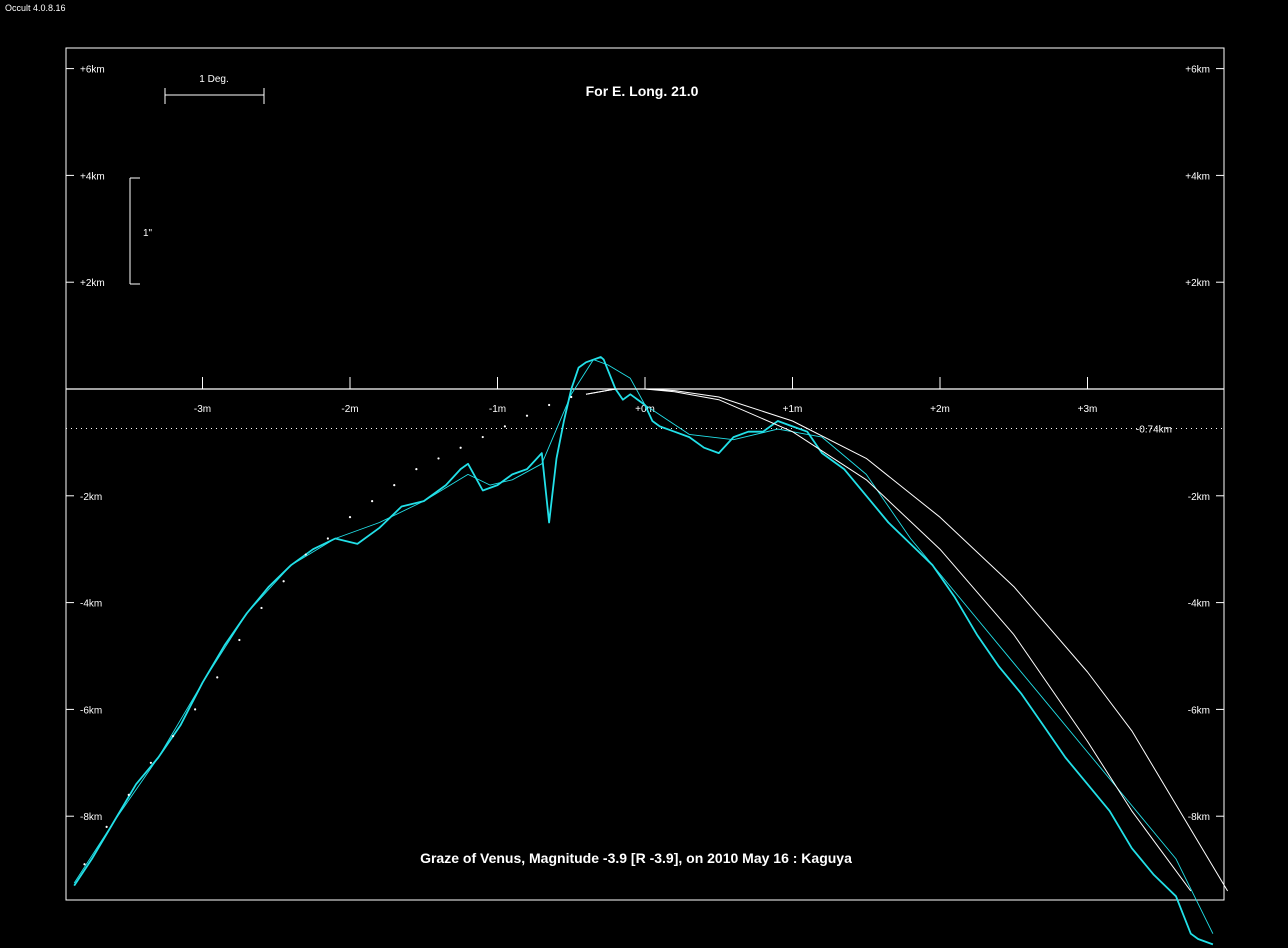 This screenshot has height=948, width=1288. I want to click on y-tick-label-right: +4km, so click(1197, 176).